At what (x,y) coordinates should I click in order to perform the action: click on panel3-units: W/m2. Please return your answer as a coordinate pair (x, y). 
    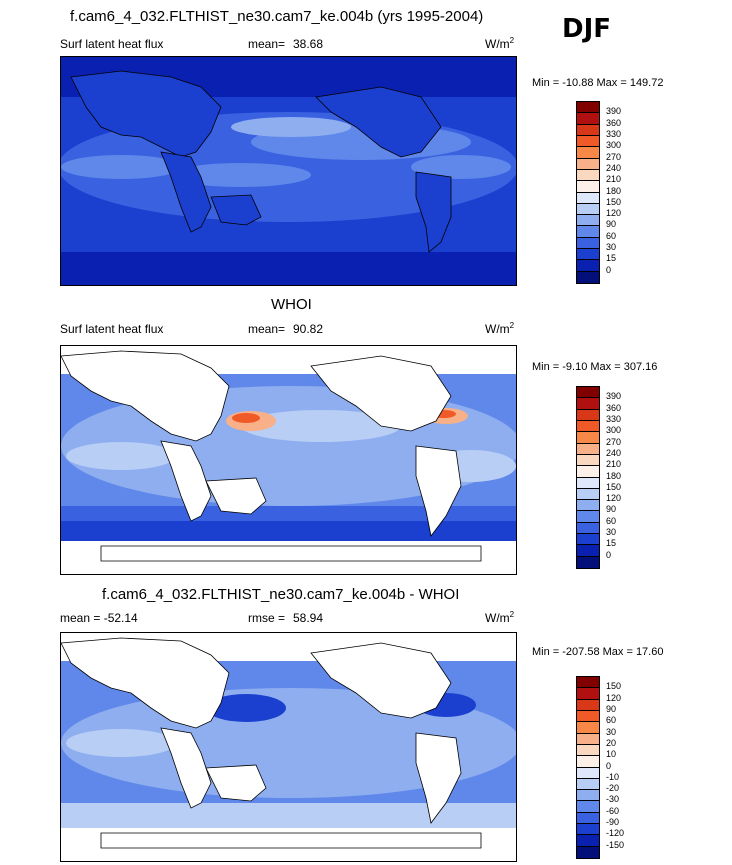
    Looking at the image, I should click on (500, 617).